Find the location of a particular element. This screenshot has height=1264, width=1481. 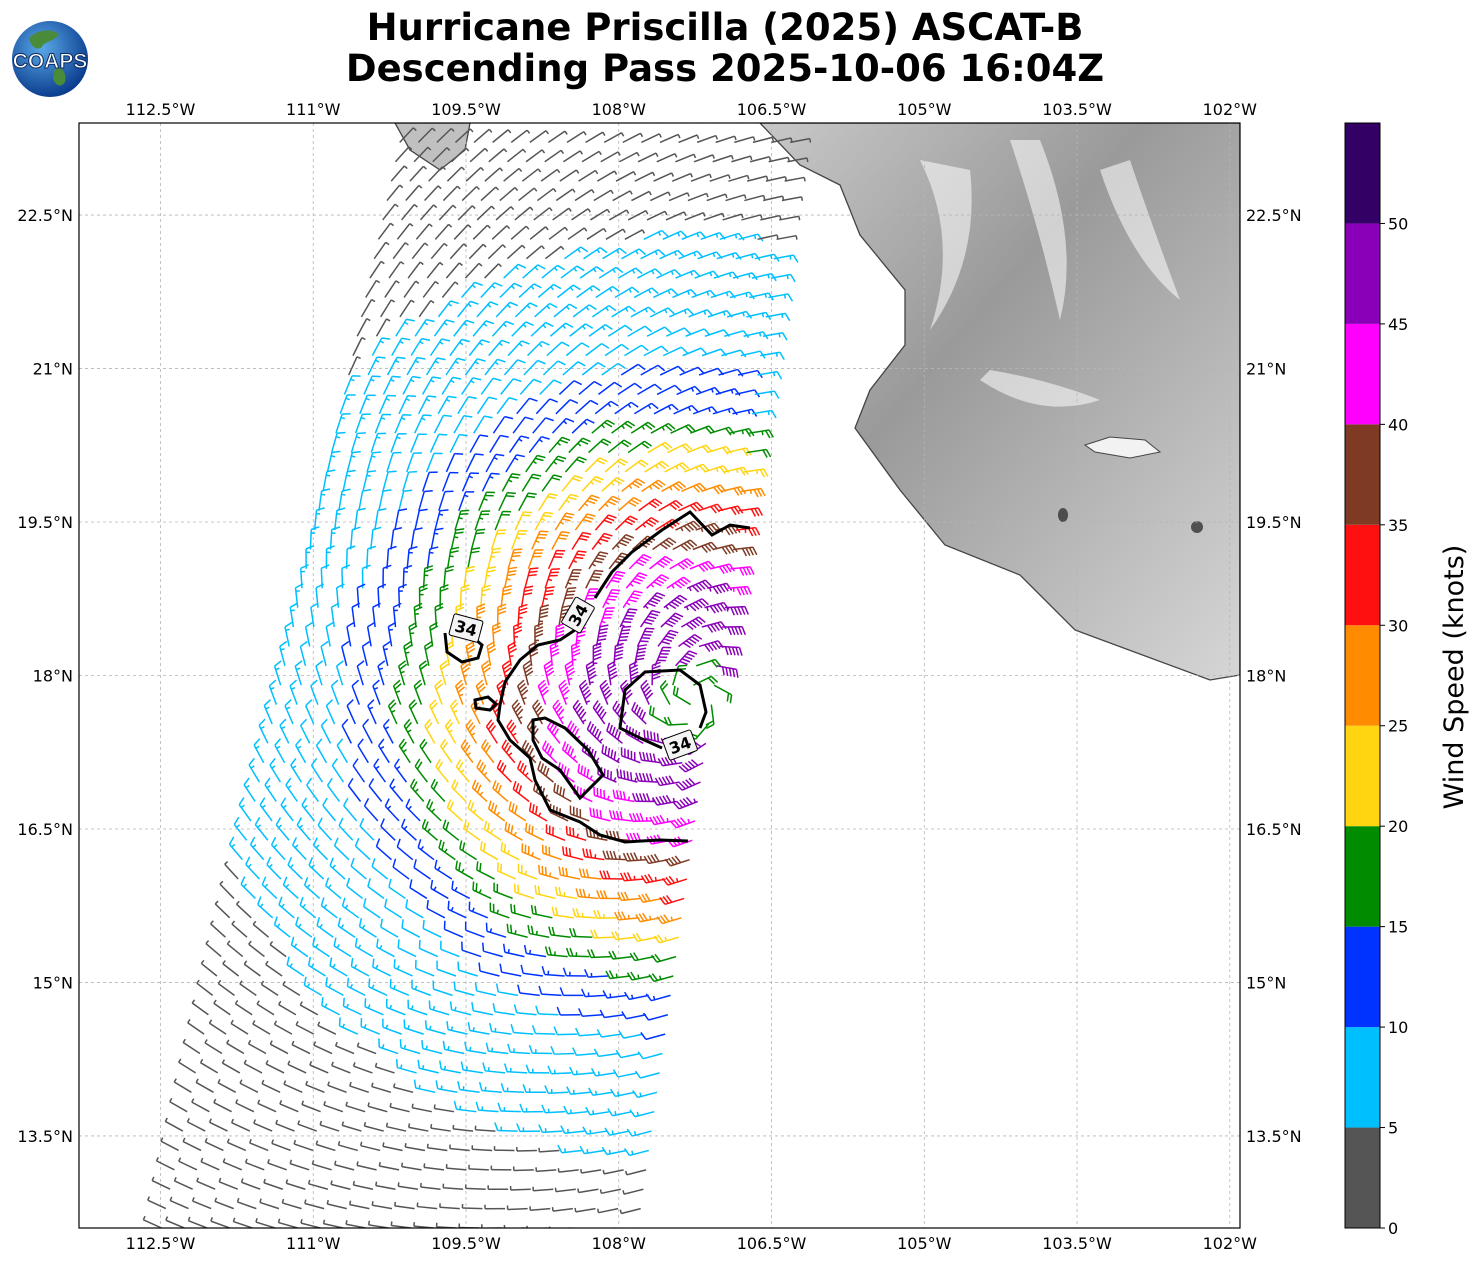

colorbar-bin is located at coordinates (1362, 776).